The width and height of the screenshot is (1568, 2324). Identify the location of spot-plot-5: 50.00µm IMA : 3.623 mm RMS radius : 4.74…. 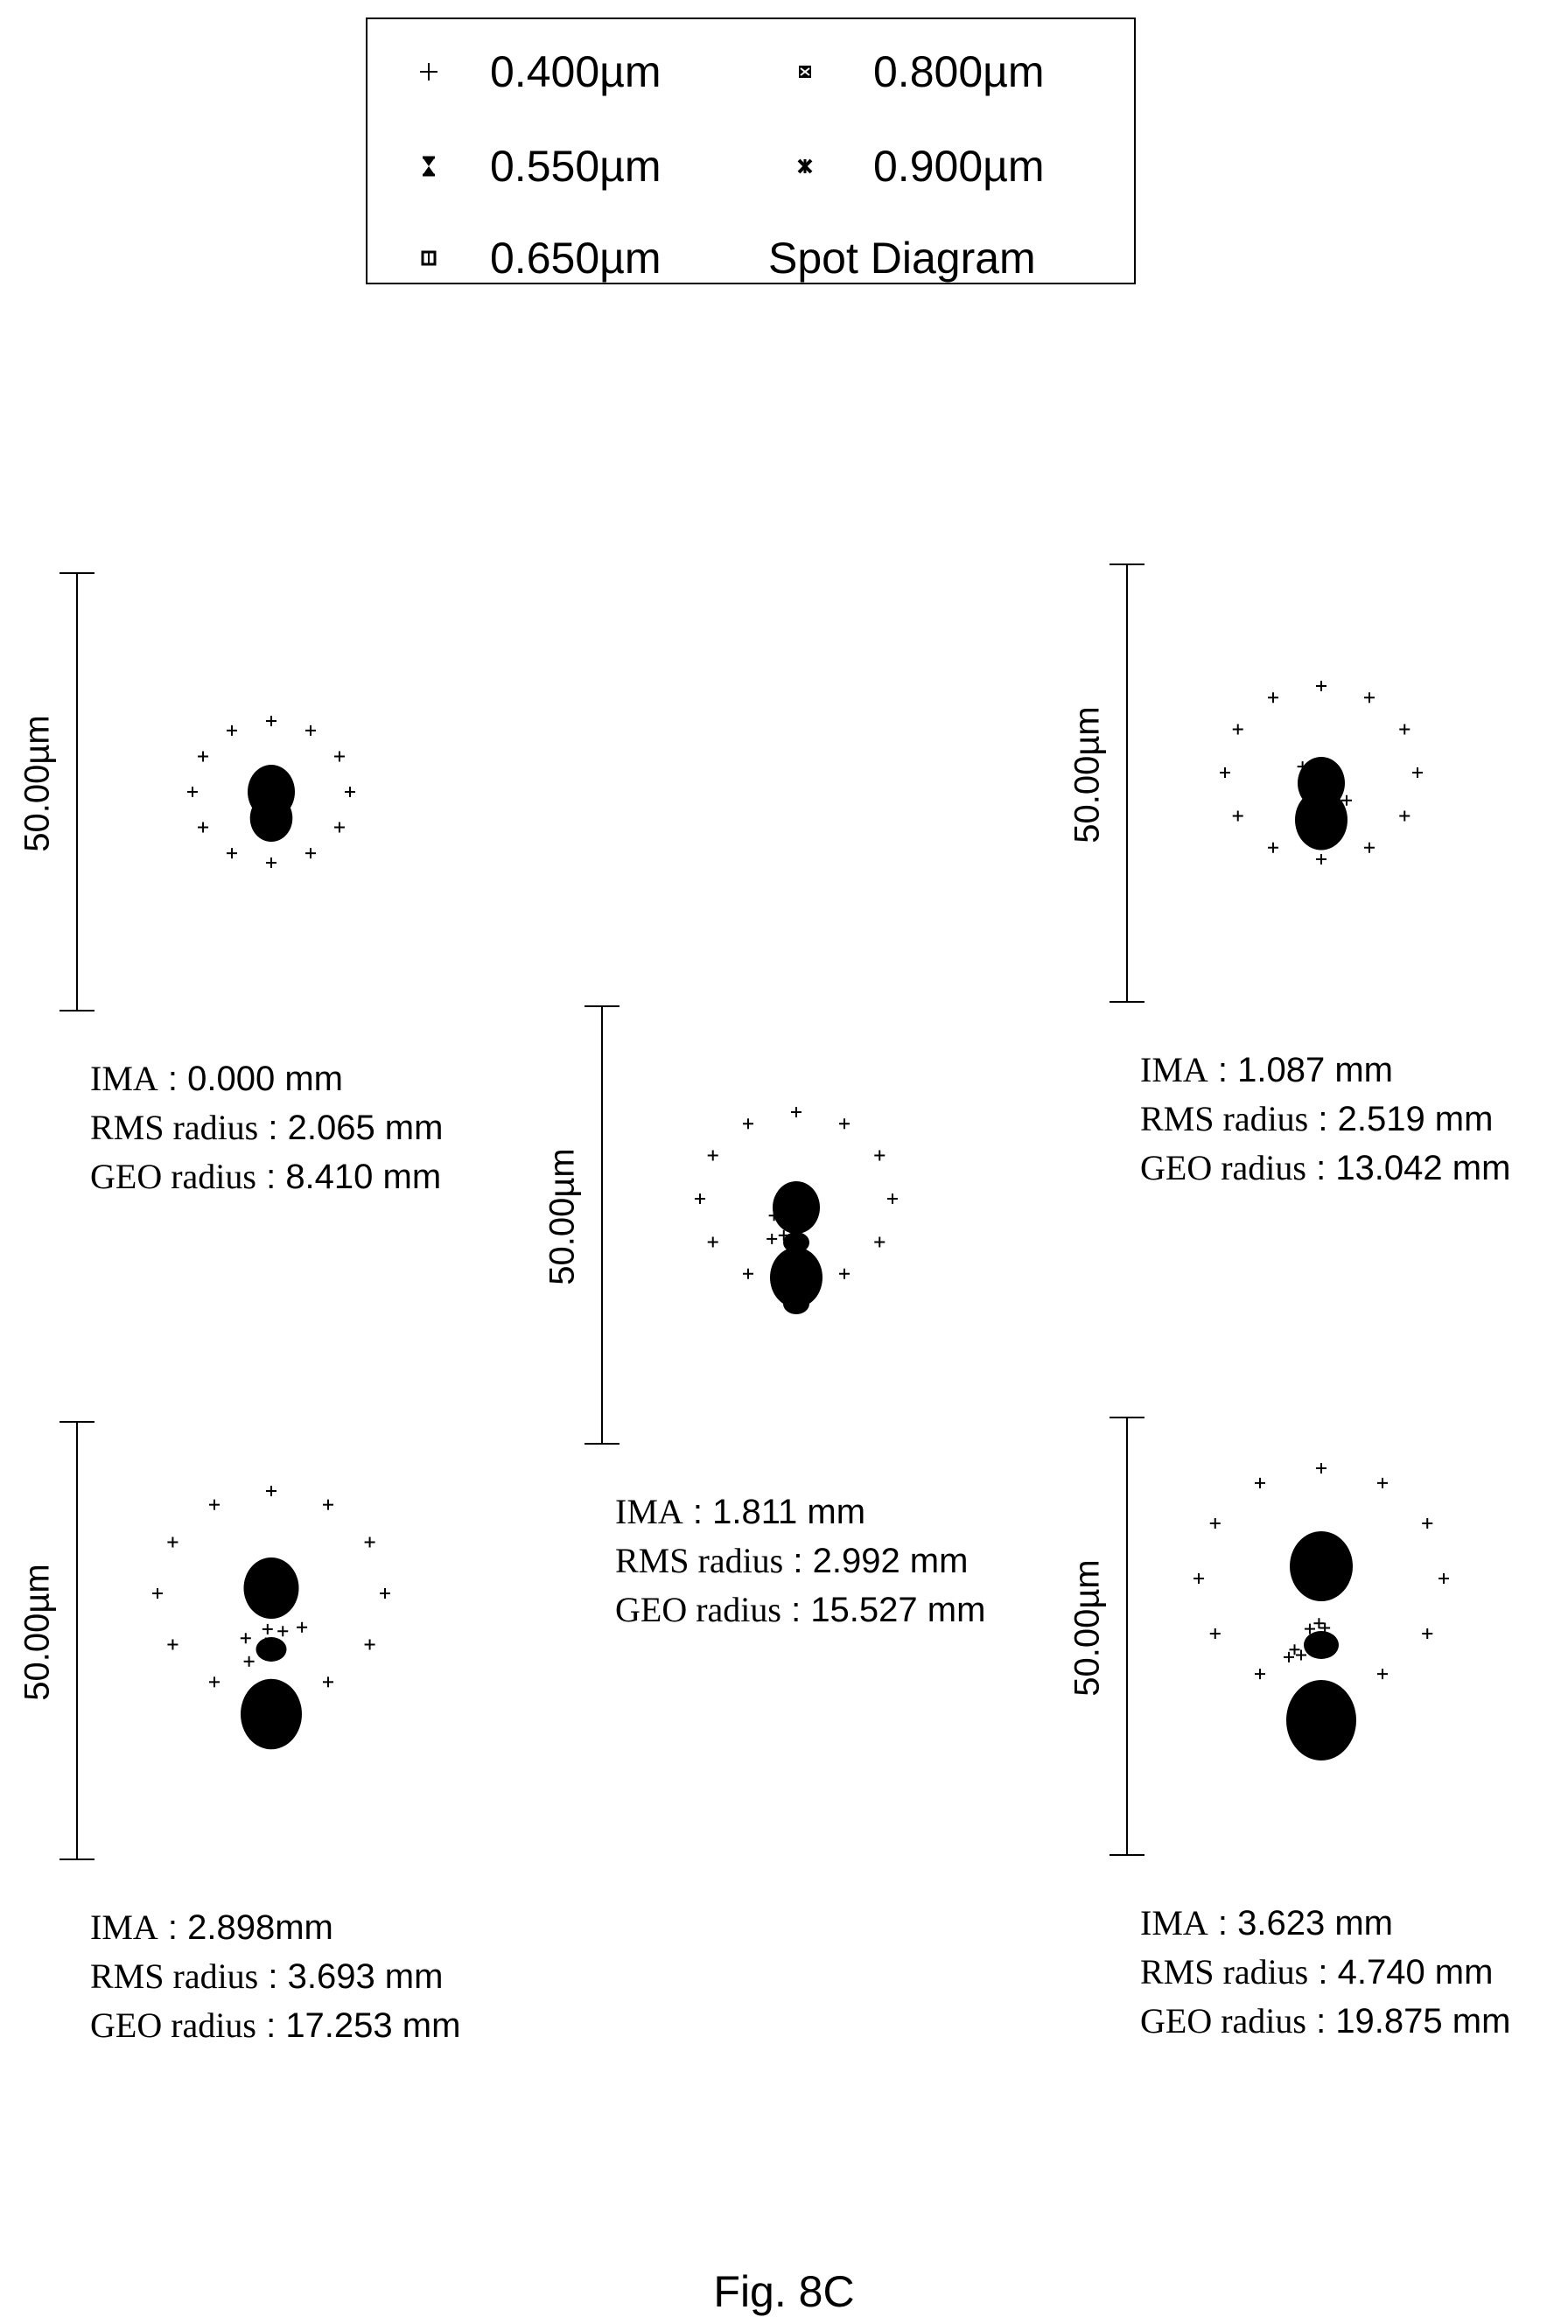
(1309, 1722).